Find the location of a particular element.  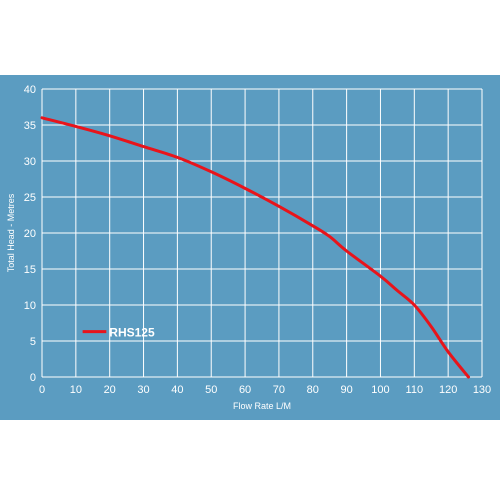

y-tick-label-0: 0 is located at coordinates (33, 378).